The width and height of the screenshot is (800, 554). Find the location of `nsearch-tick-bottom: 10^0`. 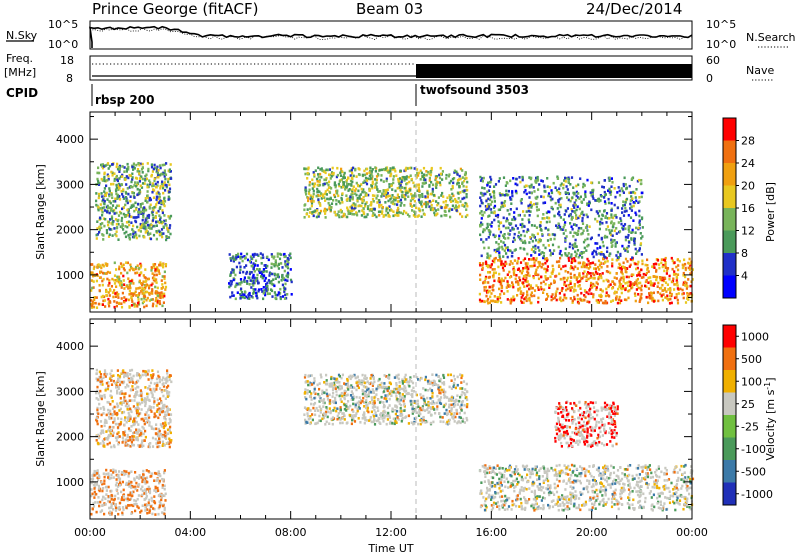

nsearch-tick-bottom: 10^0 is located at coordinates (721, 44).